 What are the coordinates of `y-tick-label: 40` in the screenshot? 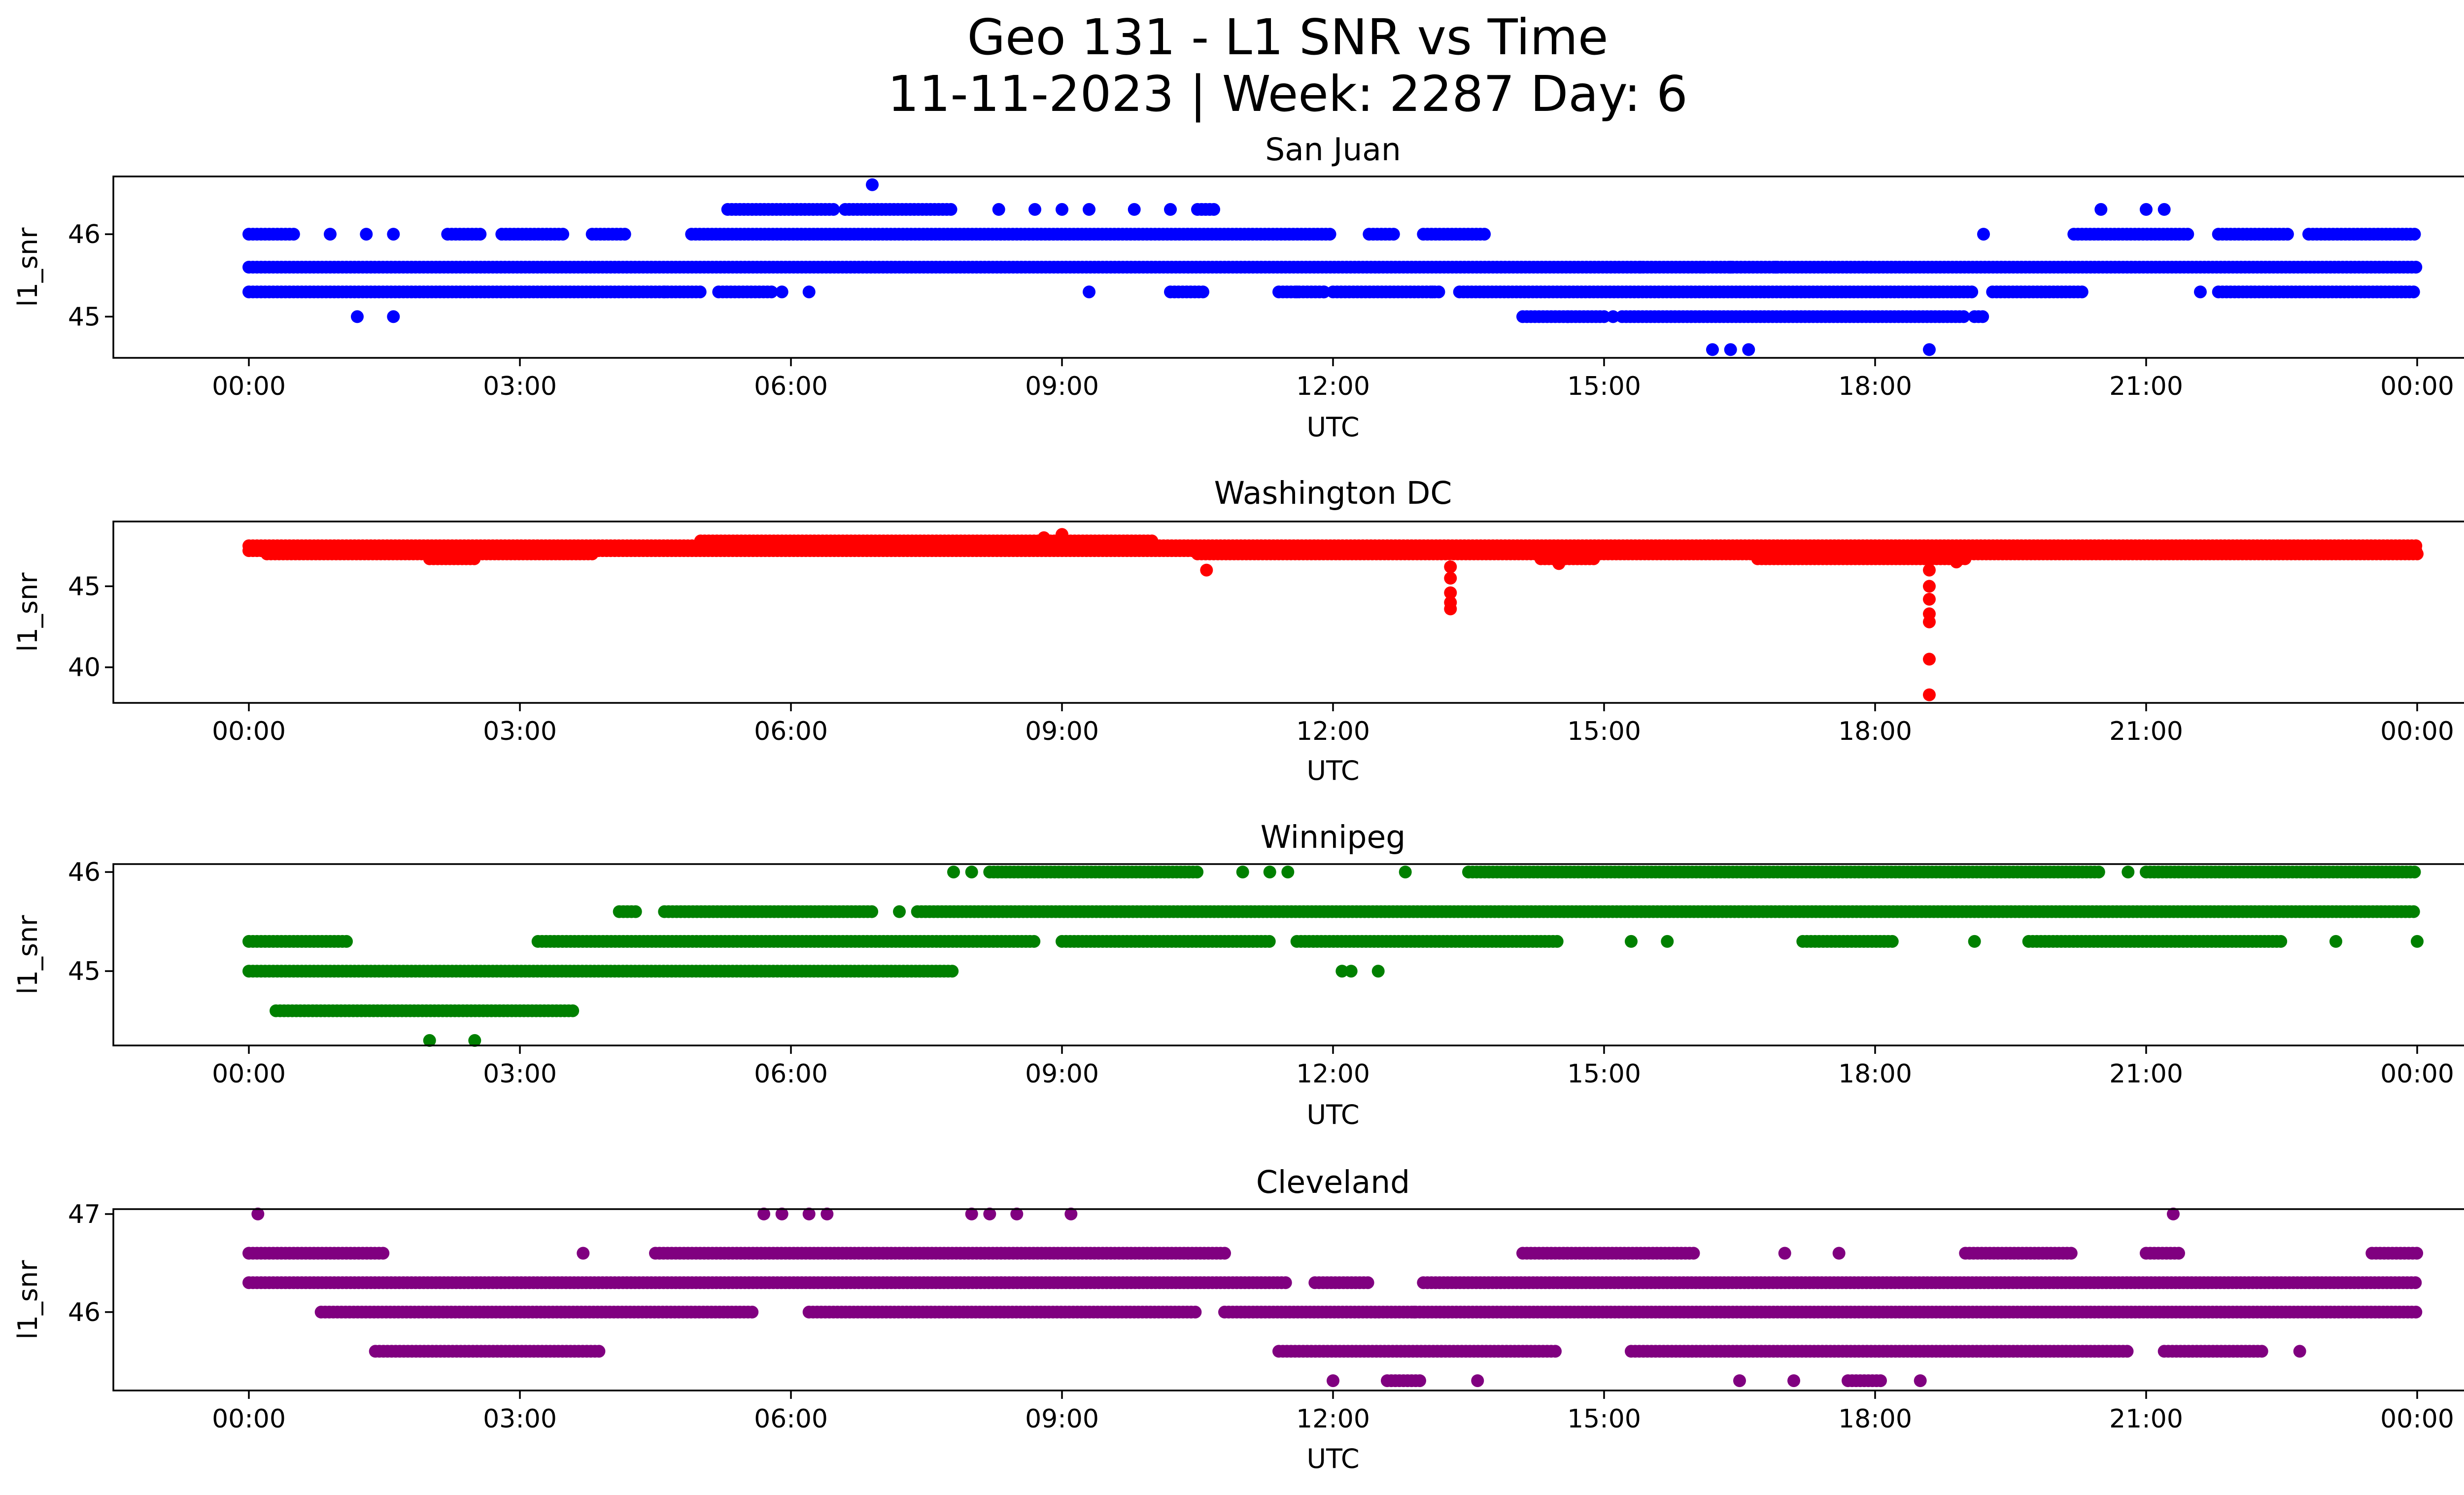 It's located at (84, 668).